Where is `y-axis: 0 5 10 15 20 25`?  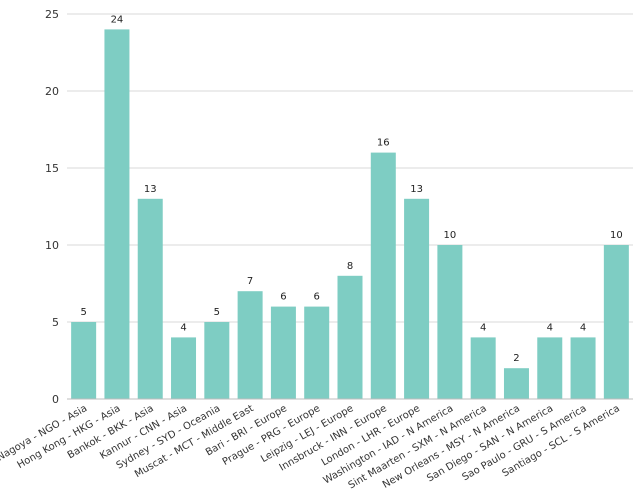 y-axis: 0 5 10 15 20 25 is located at coordinates (52, 207).